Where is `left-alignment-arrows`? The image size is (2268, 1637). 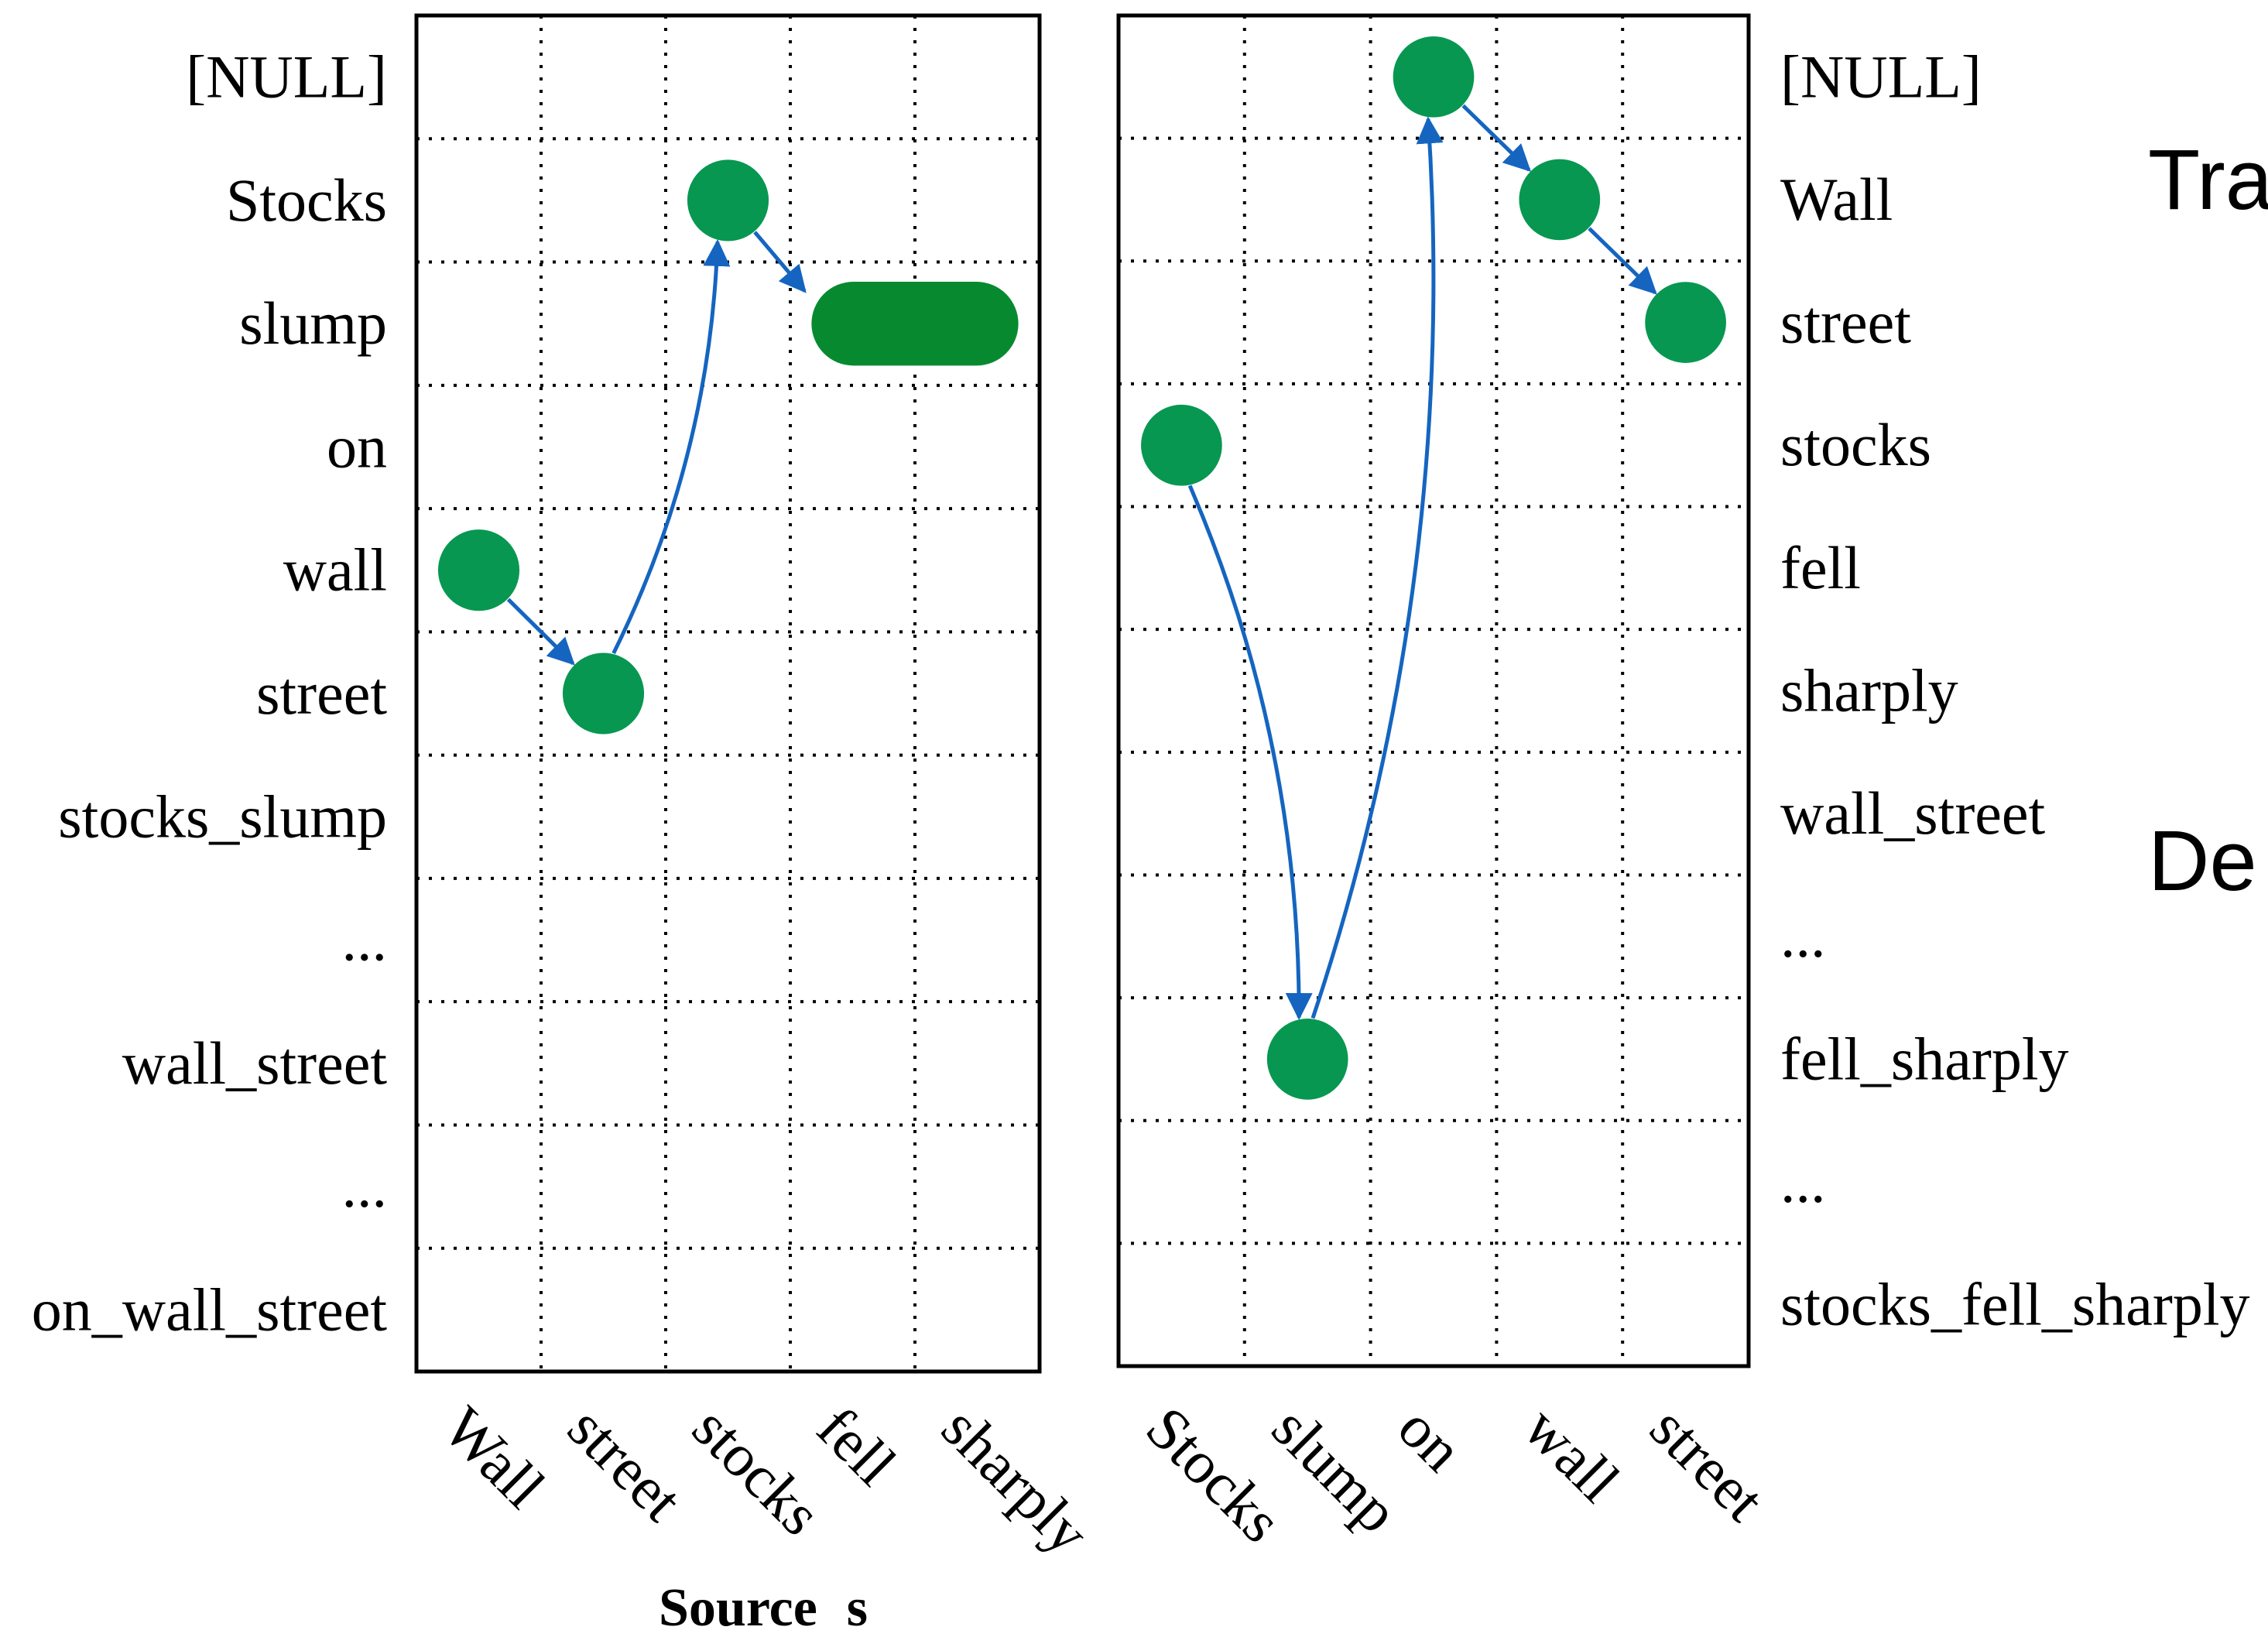 left-alignment-arrows is located at coordinates (656, 448).